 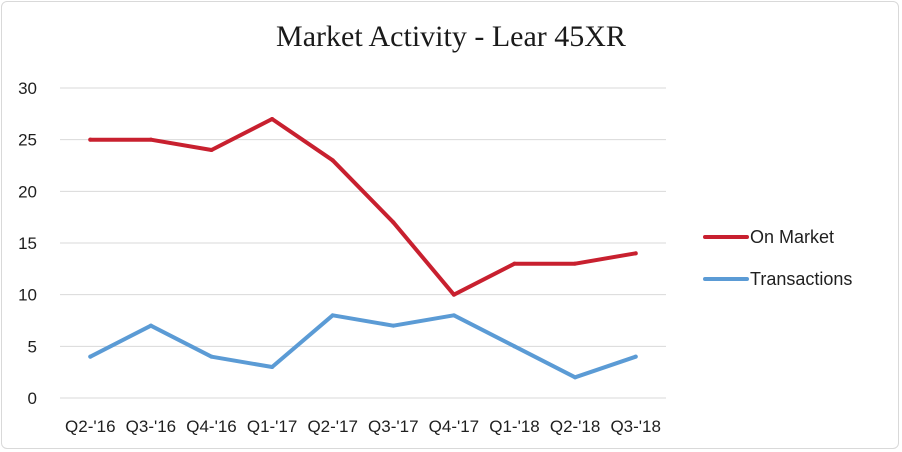 I want to click on y-axis-ticks: 0 5 10 15 20 25 30, so click(x=27, y=243).